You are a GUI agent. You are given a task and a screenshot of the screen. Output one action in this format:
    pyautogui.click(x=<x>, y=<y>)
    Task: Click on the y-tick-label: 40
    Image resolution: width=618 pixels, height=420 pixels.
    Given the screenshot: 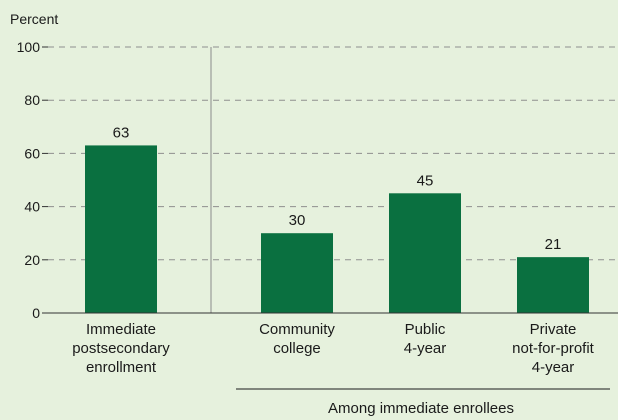 What is the action you would take?
    pyautogui.click(x=32, y=207)
    